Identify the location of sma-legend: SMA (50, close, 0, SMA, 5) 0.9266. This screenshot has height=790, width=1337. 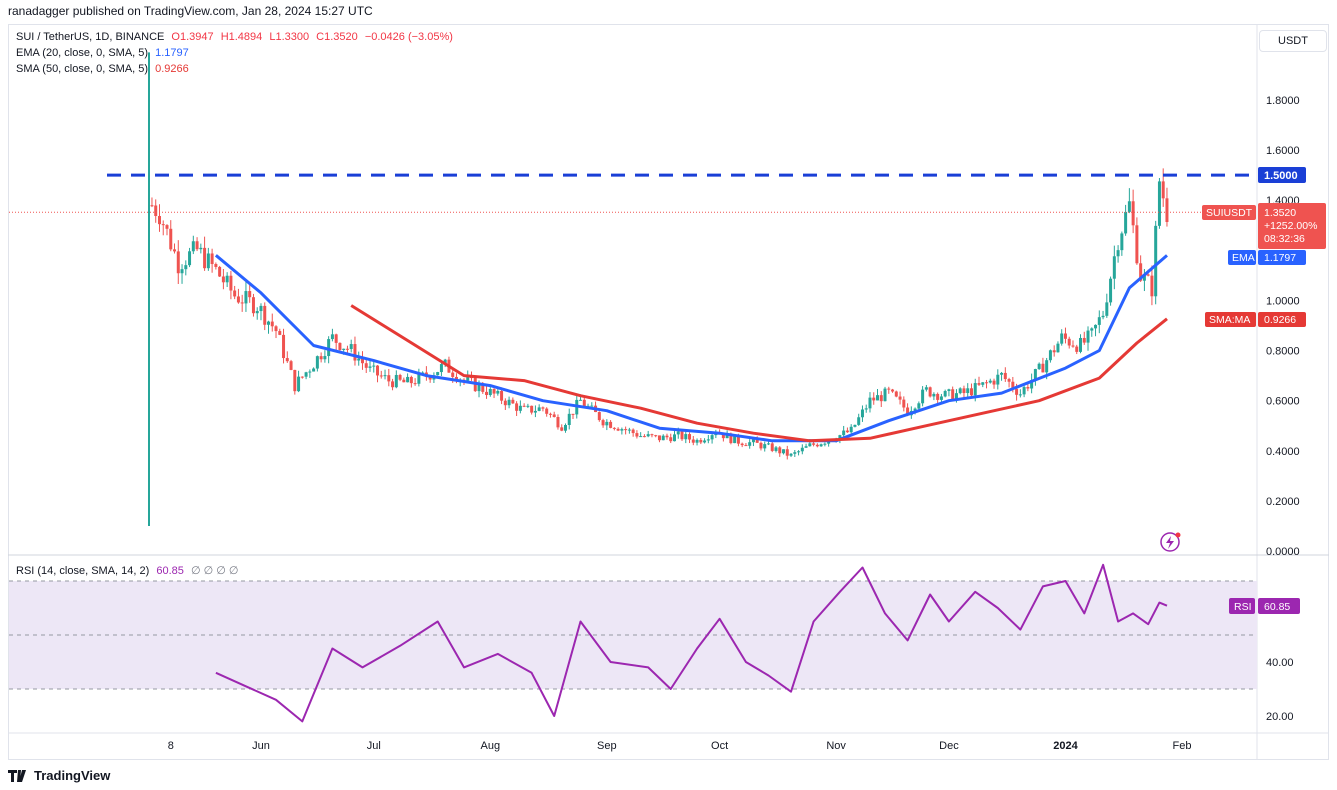
(102, 69).